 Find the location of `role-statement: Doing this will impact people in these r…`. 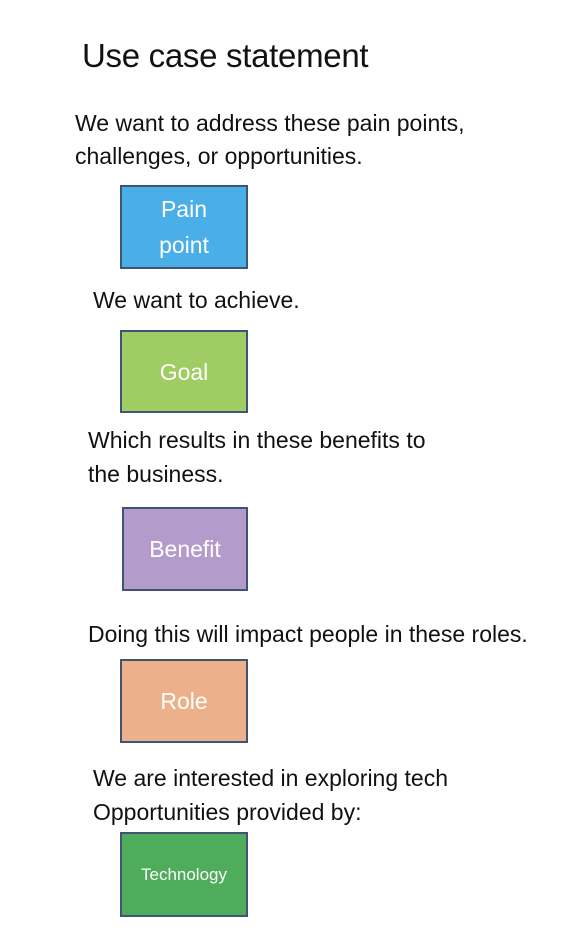

role-statement: Doing this will impact people in these r… is located at coordinates (308, 634).